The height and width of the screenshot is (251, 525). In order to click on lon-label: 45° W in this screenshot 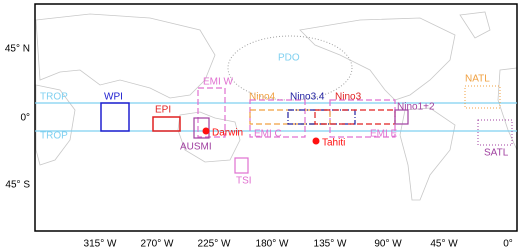, I will do `click(444, 244)`.